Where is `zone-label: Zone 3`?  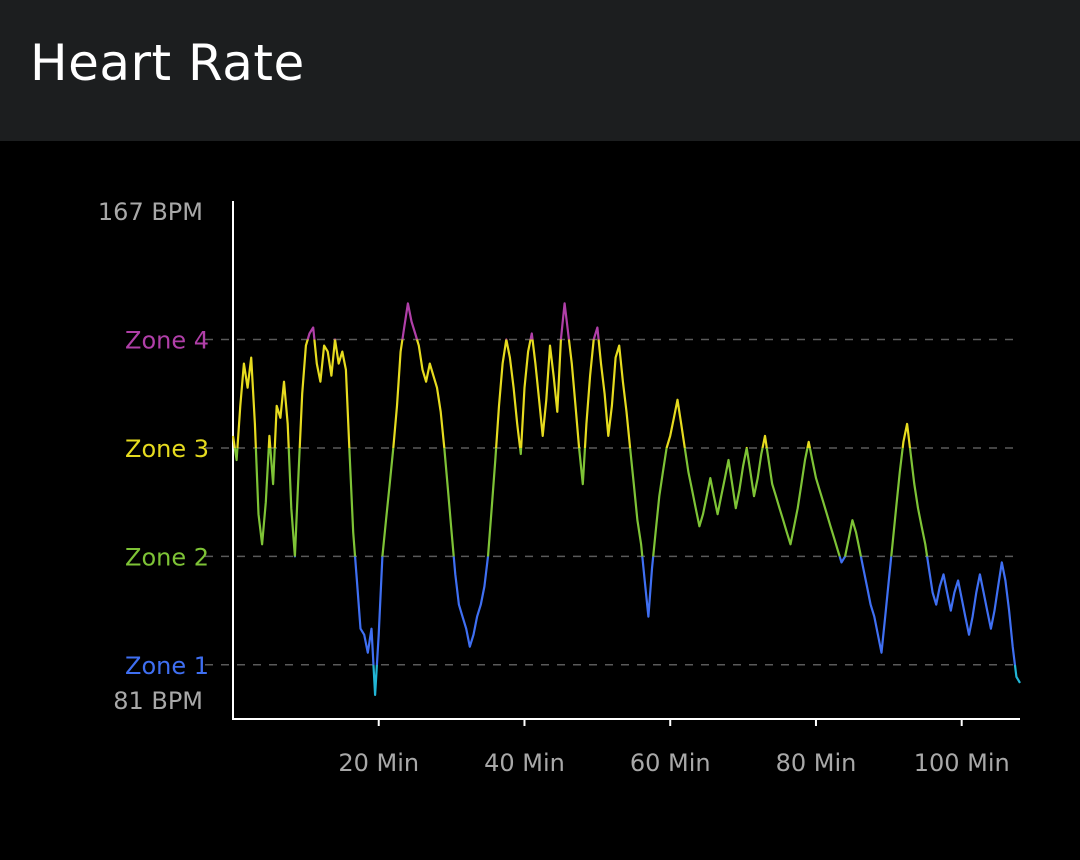
zone-label: Zone 3 is located at coordinates (167, 449).